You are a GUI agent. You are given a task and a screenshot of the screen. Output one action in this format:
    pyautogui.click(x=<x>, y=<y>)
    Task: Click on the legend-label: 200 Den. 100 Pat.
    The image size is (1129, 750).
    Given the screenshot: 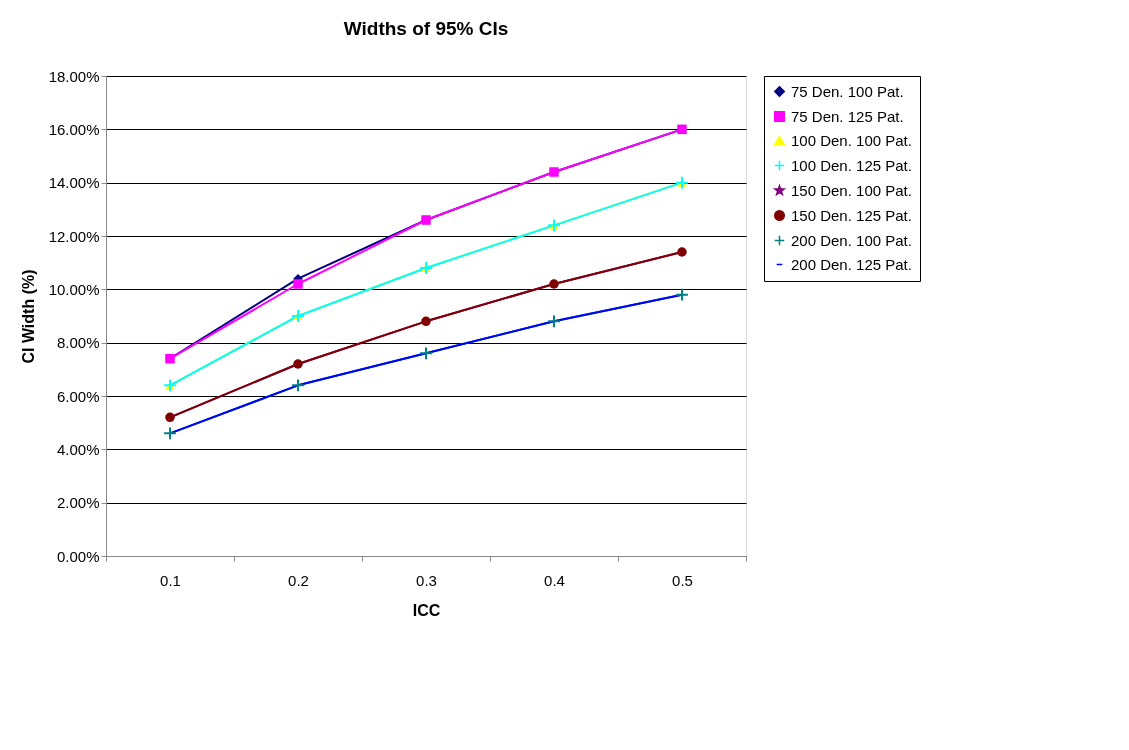 What is the action you would take?
    pyautogui.click(x=851, y=240)
    